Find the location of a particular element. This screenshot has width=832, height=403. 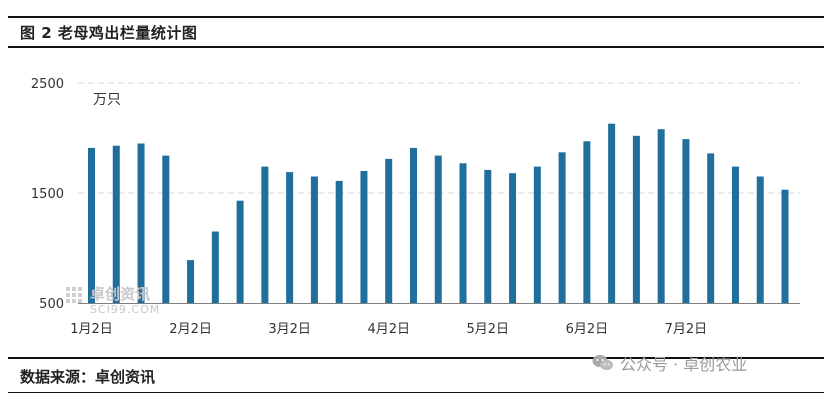

y-tick-label: 2500 is located at coordinates (47, 84).